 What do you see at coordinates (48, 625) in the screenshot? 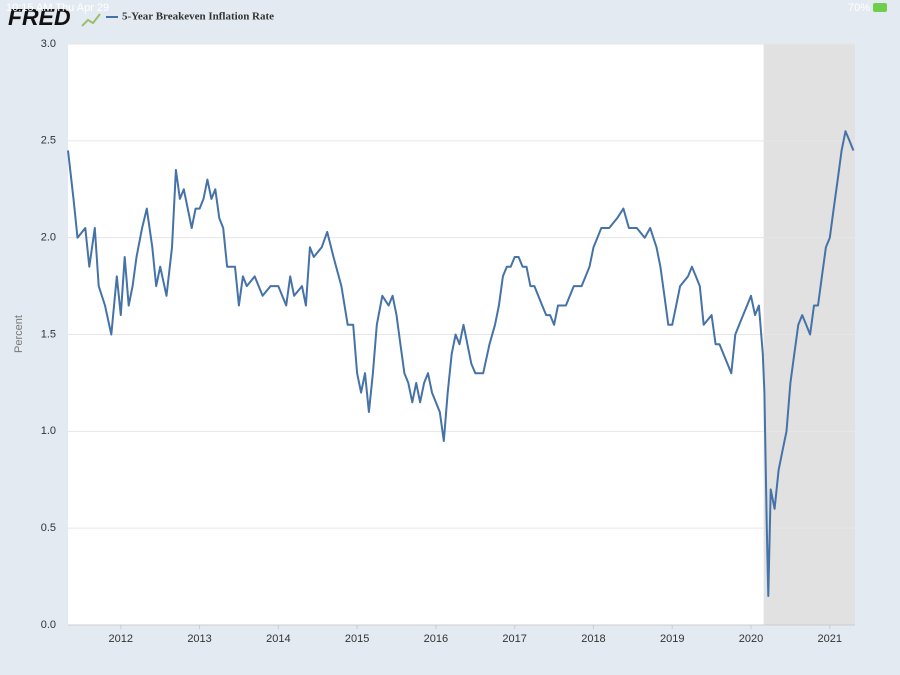
I see `y-tick-label: 0.0` at bounding box center [48, 625].